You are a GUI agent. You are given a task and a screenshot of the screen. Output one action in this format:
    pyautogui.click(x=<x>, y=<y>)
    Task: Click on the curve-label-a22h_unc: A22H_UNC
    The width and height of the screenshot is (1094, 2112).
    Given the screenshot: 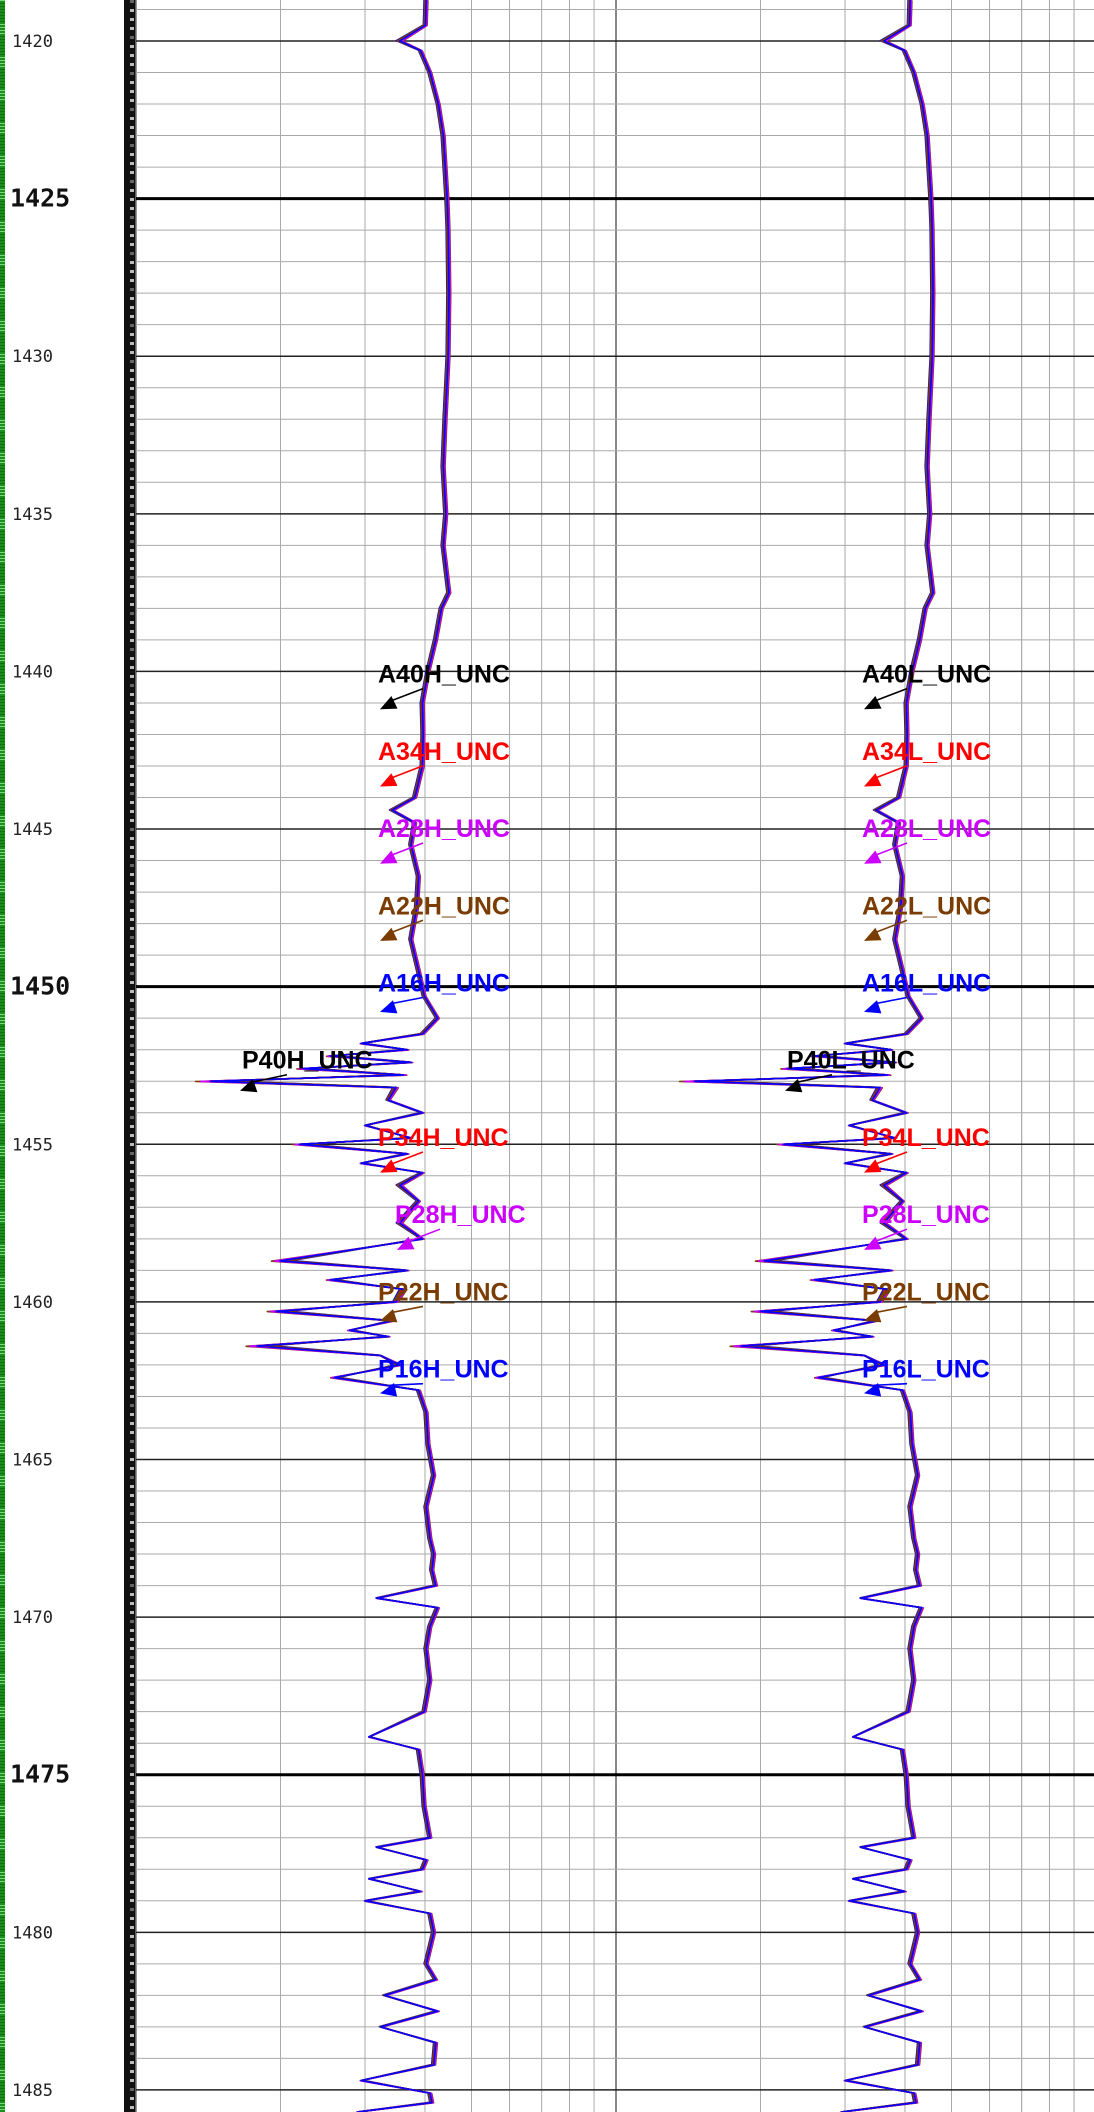 What is the action you would take?
    pyautogui.click(x=444, y=916)
    